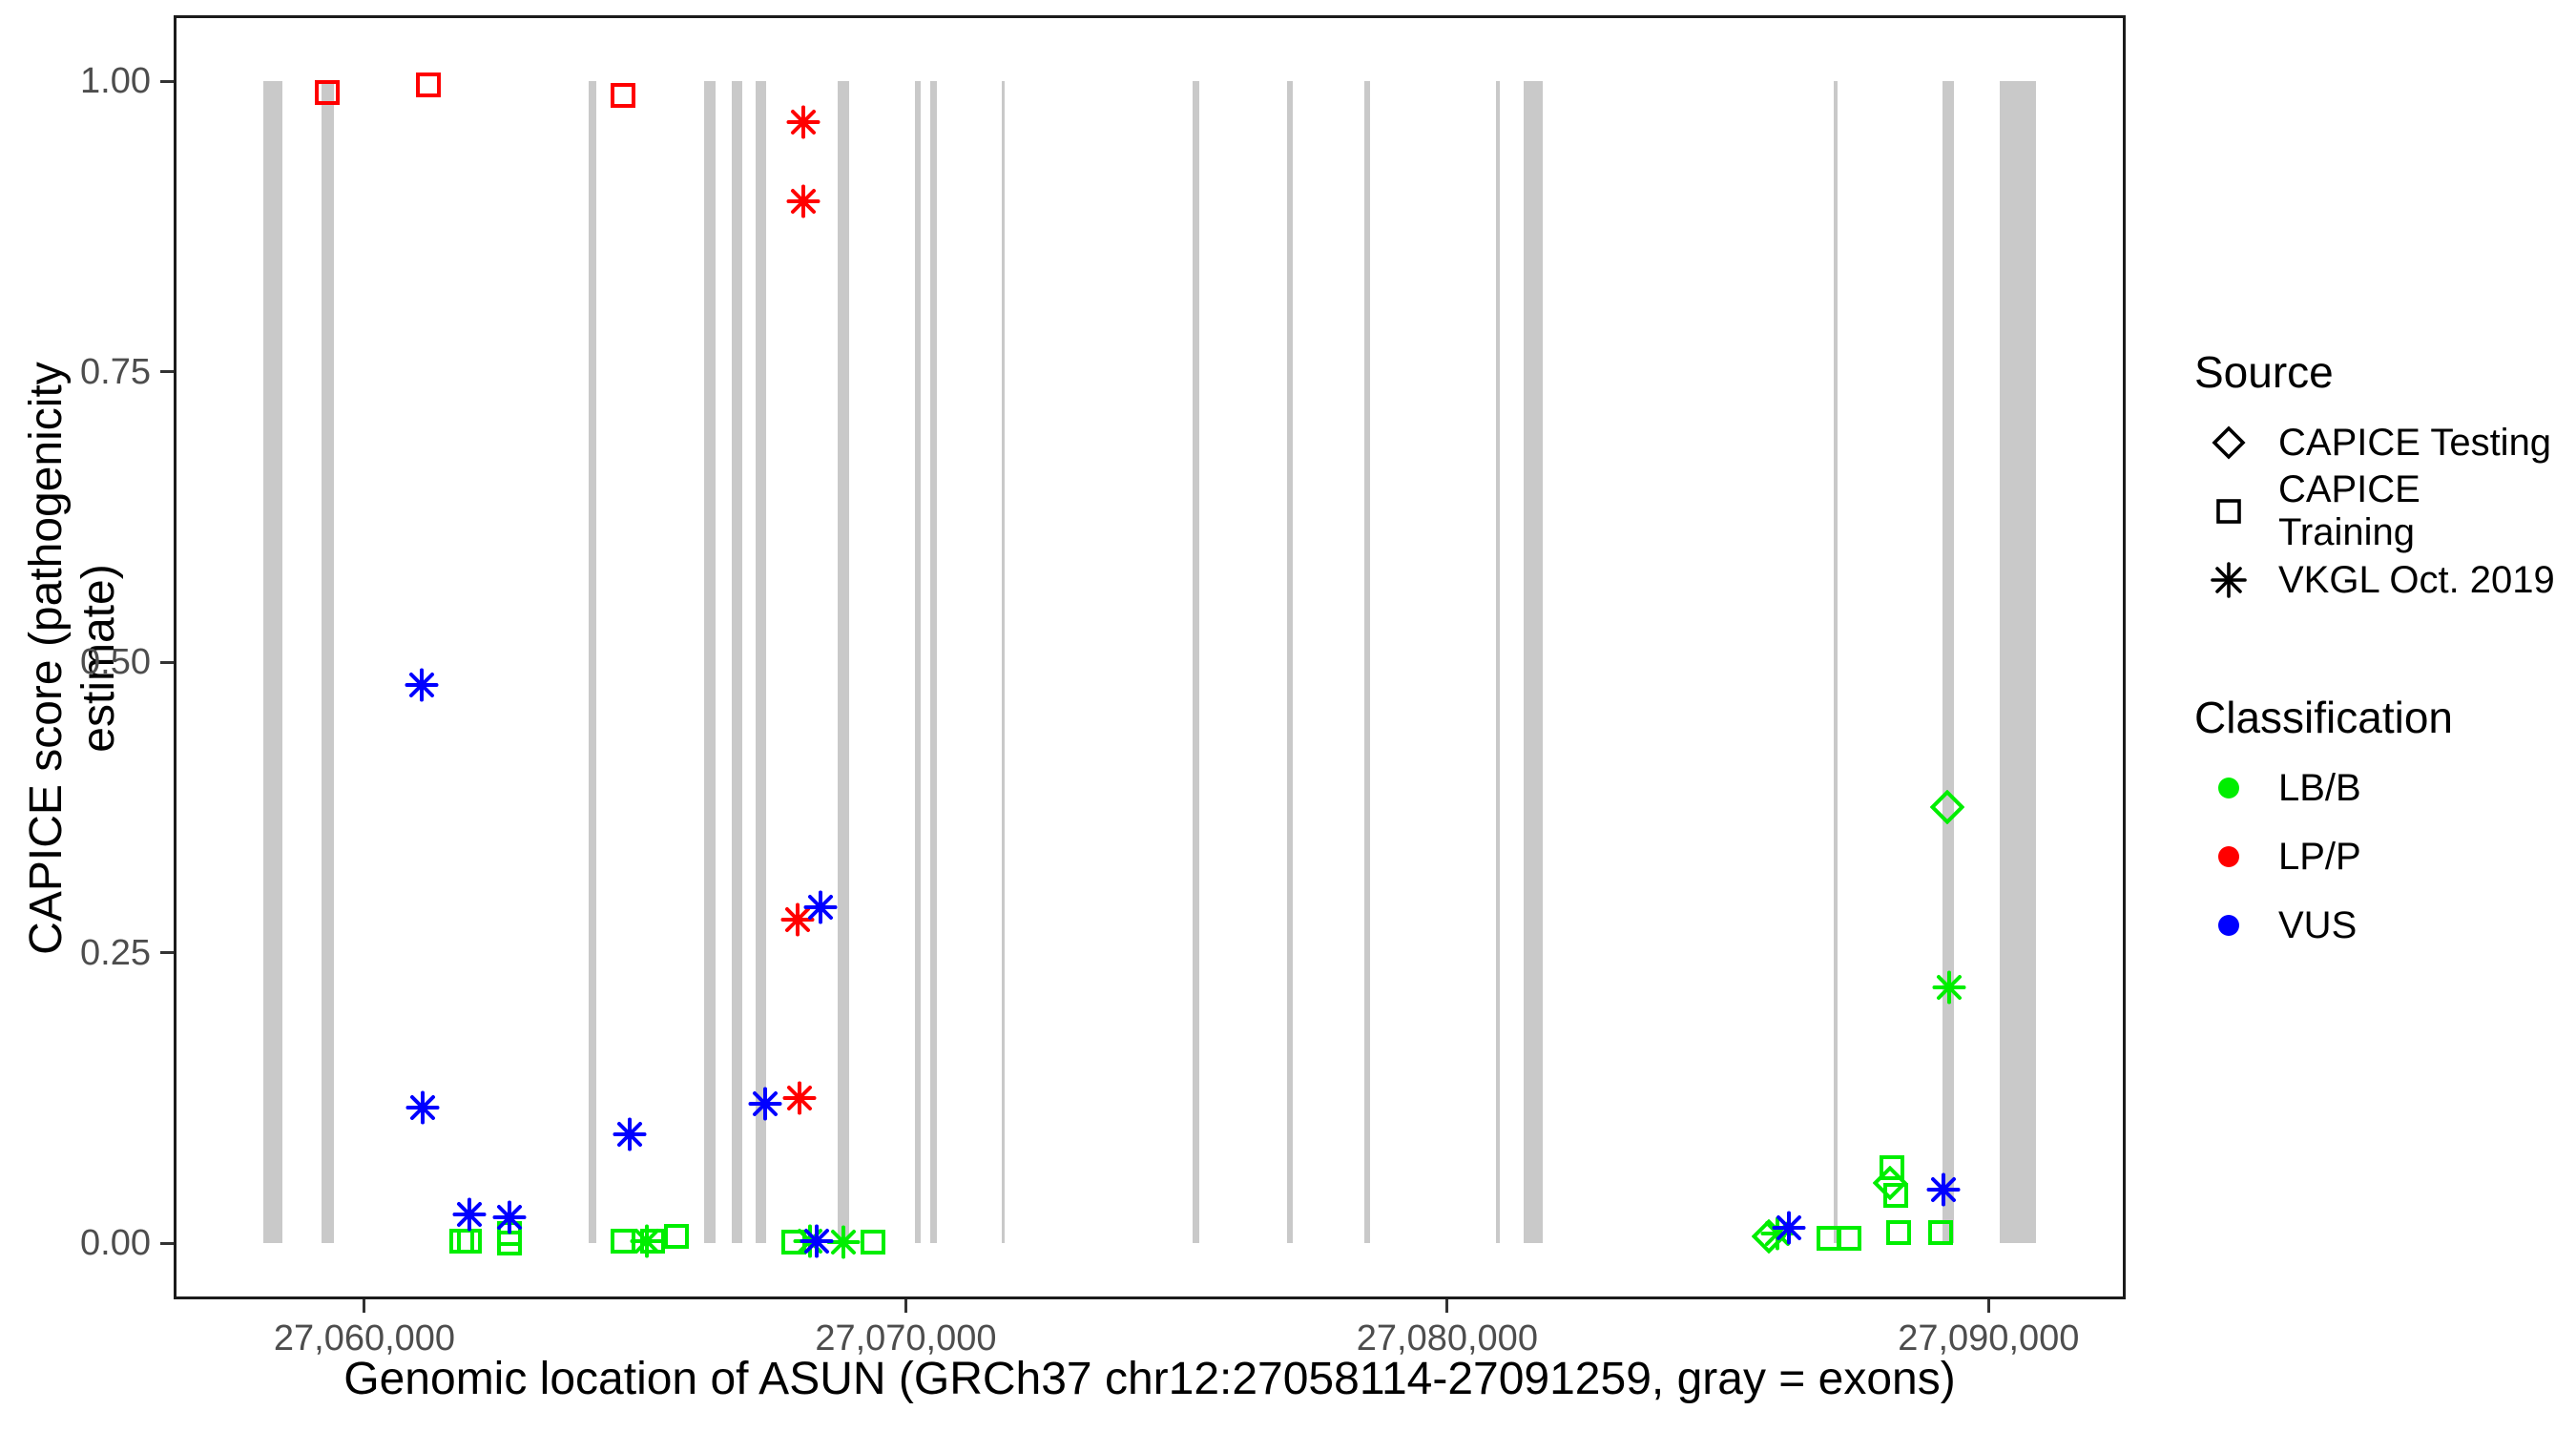  Describe the element at coordinates (2236, 511) in the screenshot. I see `square-icon` at that location.